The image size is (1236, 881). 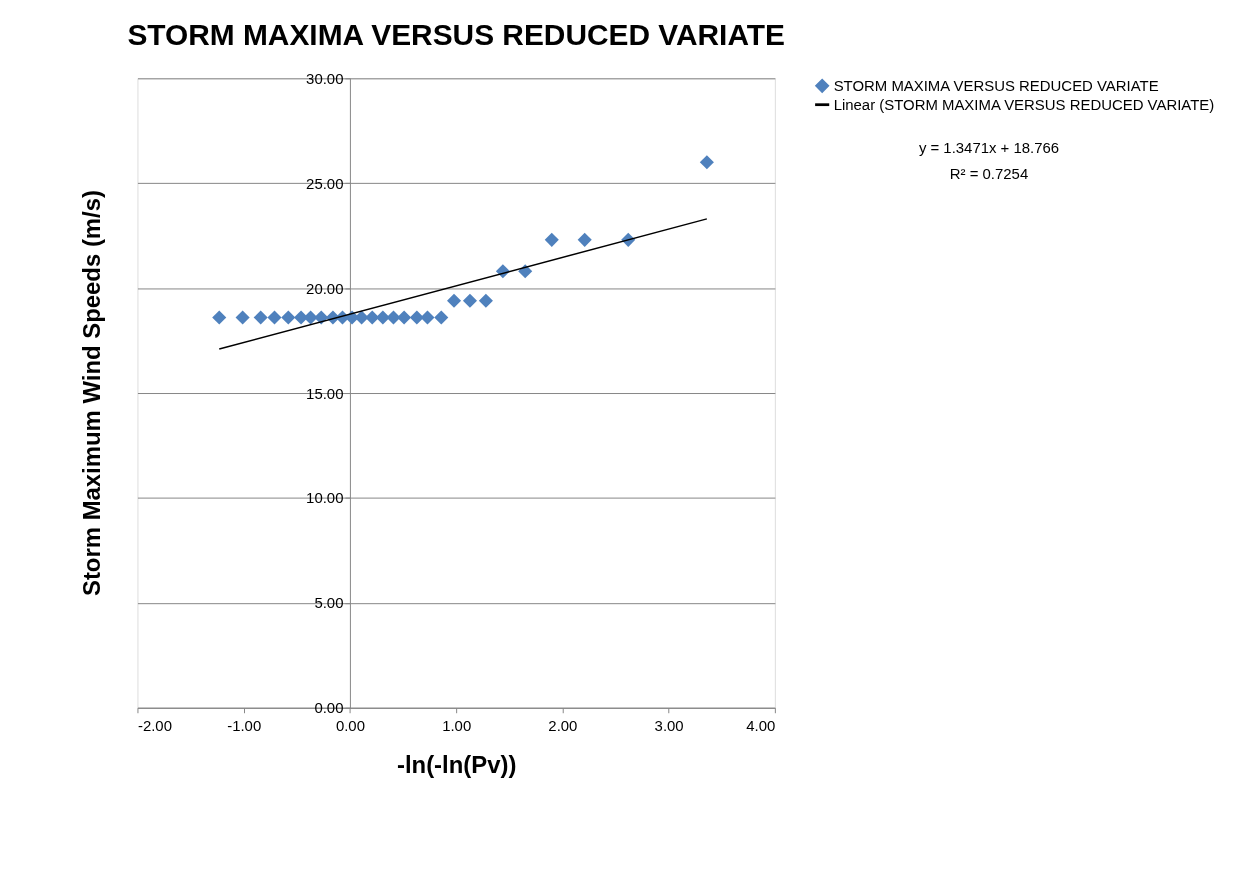 I want to click on y-tick-label: 10.00, so click(x=325, y=498).